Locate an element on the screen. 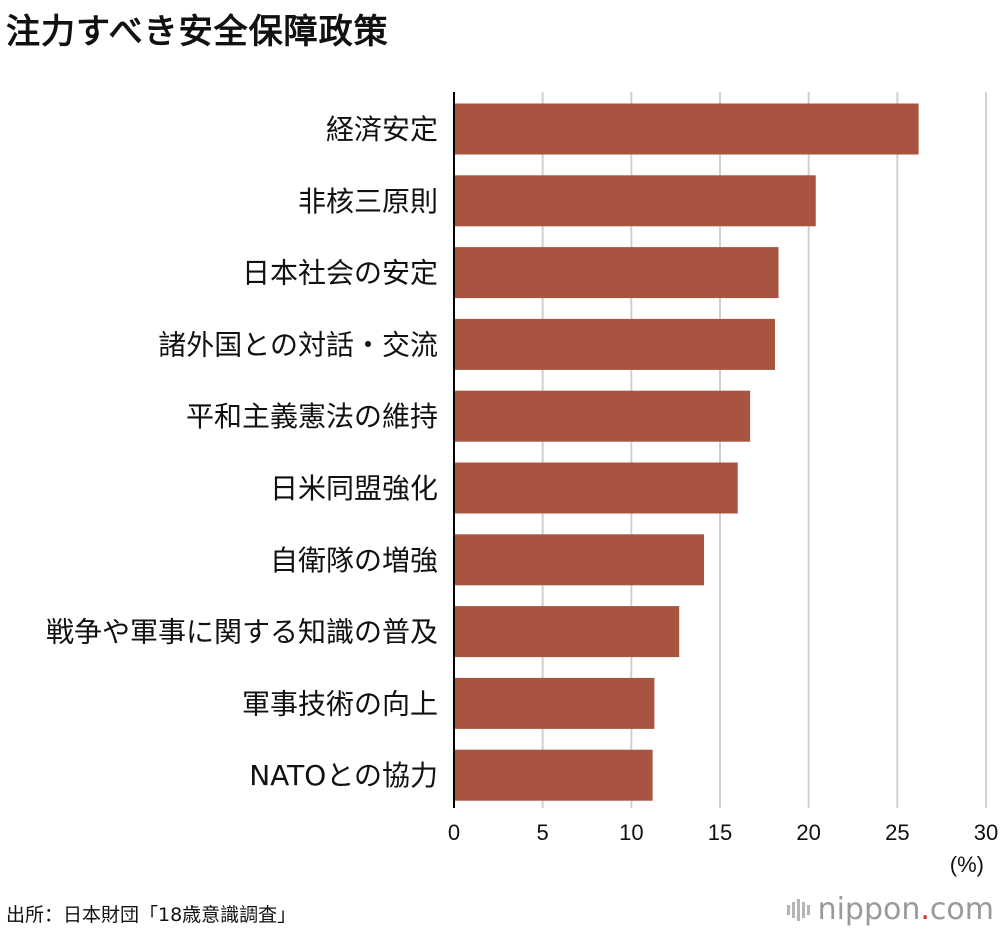  x-tick-label: 0 is located at coordinates (454, 832).